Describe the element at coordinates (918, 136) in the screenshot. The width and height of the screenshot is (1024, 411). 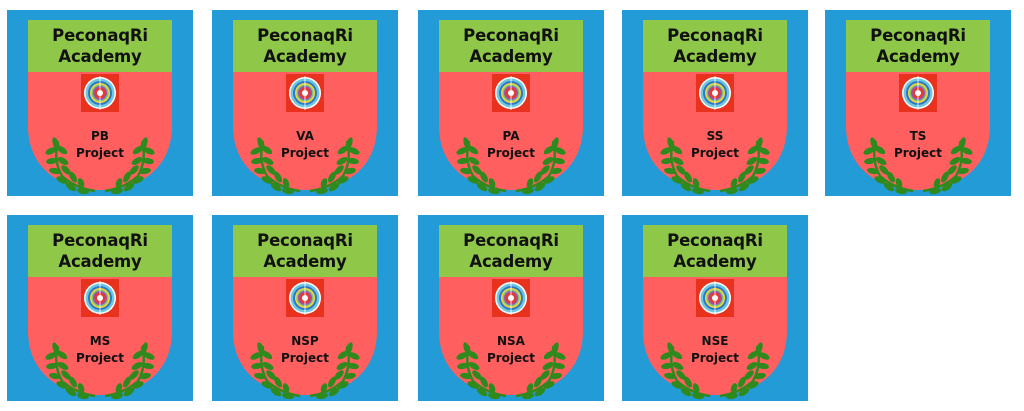
I see `project-code: TS` at that location.